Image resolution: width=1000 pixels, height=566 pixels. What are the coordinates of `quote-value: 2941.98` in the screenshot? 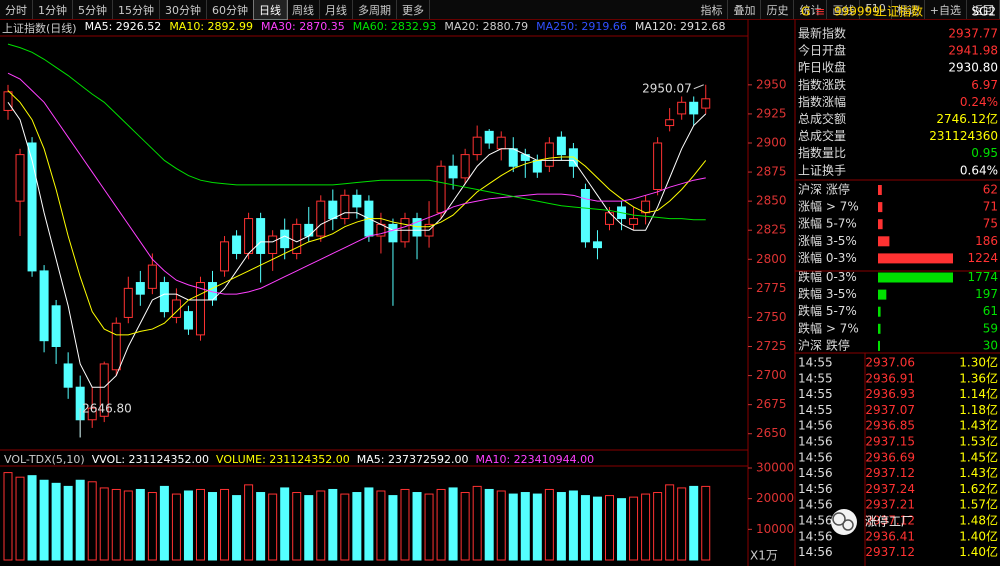 It's located at (973, 51).